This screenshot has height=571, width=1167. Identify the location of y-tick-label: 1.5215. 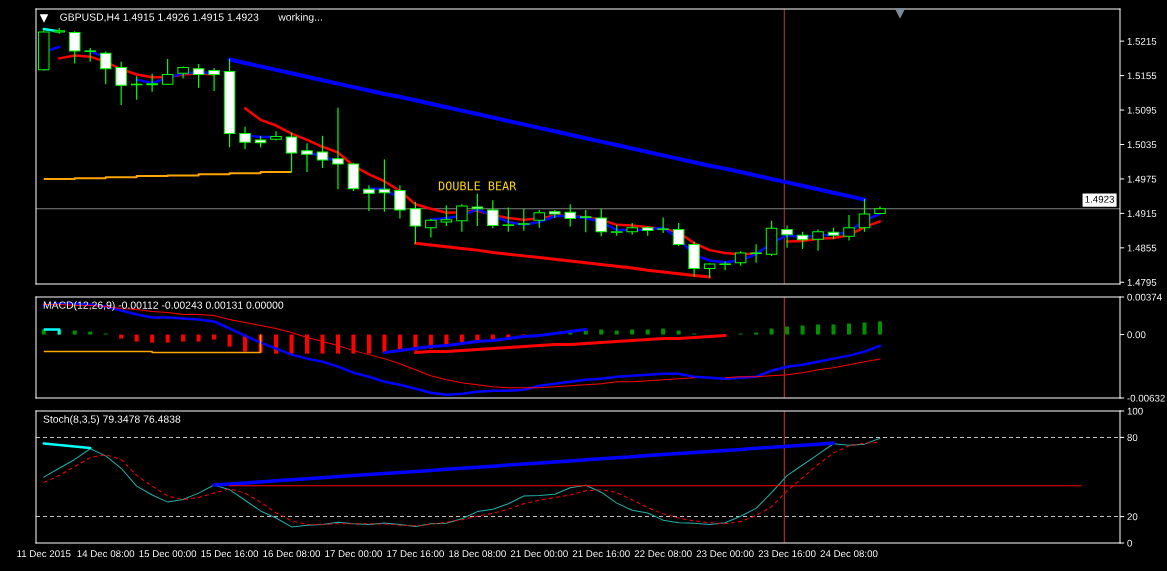
(1142, 41).